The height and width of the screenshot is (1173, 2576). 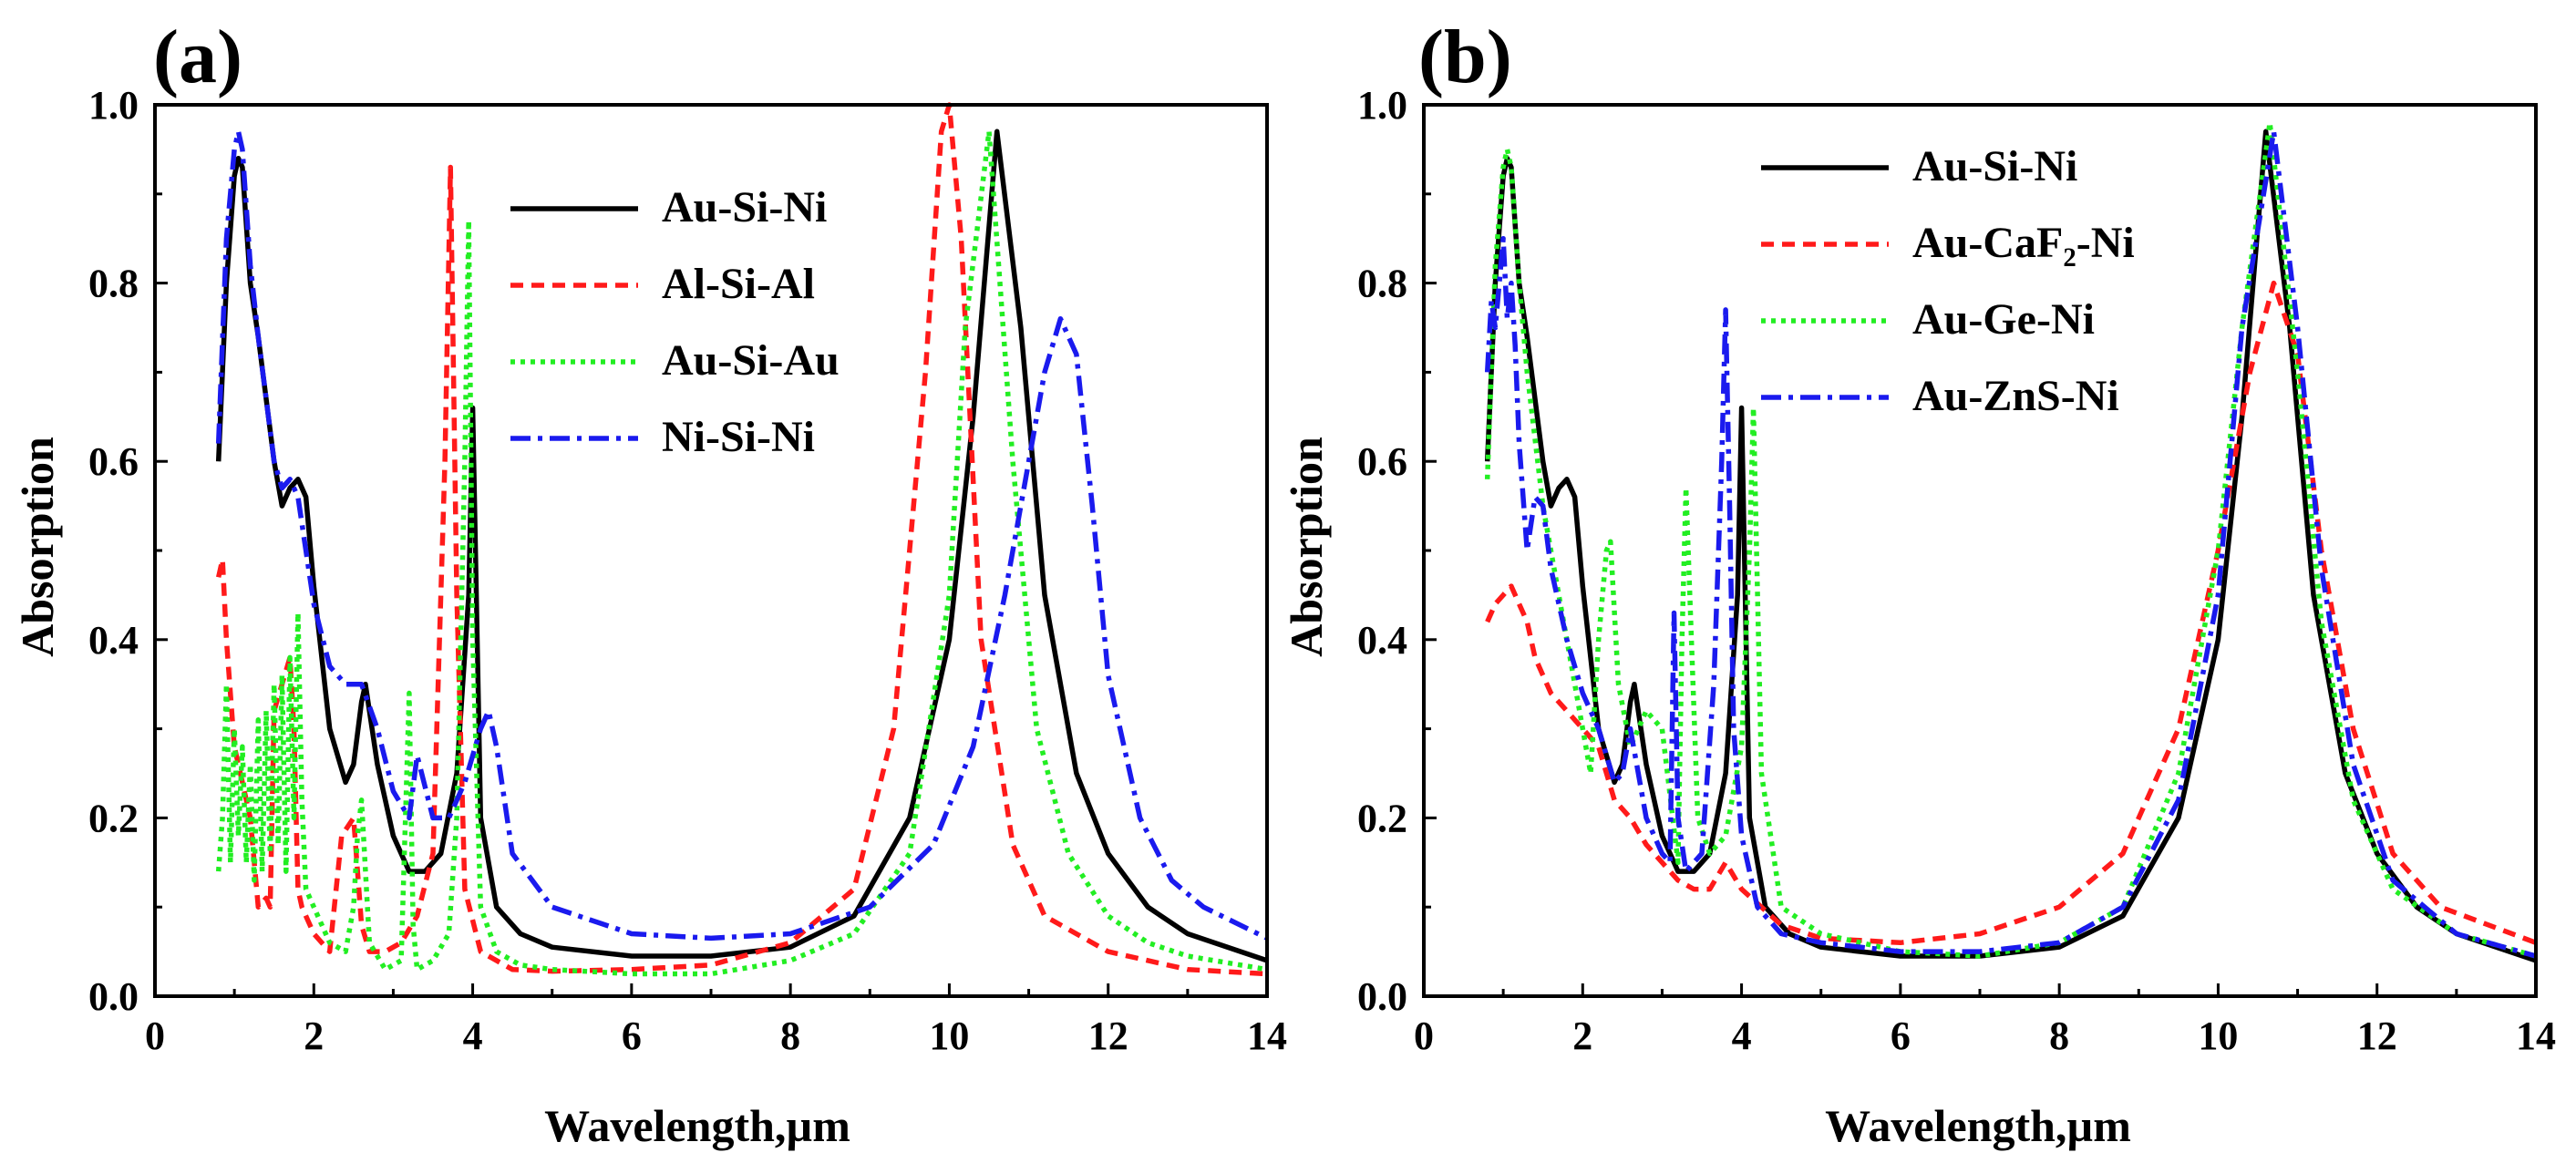 I want to click on legend-label: Au-ZnS-Ni, so click(x=2016, y=396).